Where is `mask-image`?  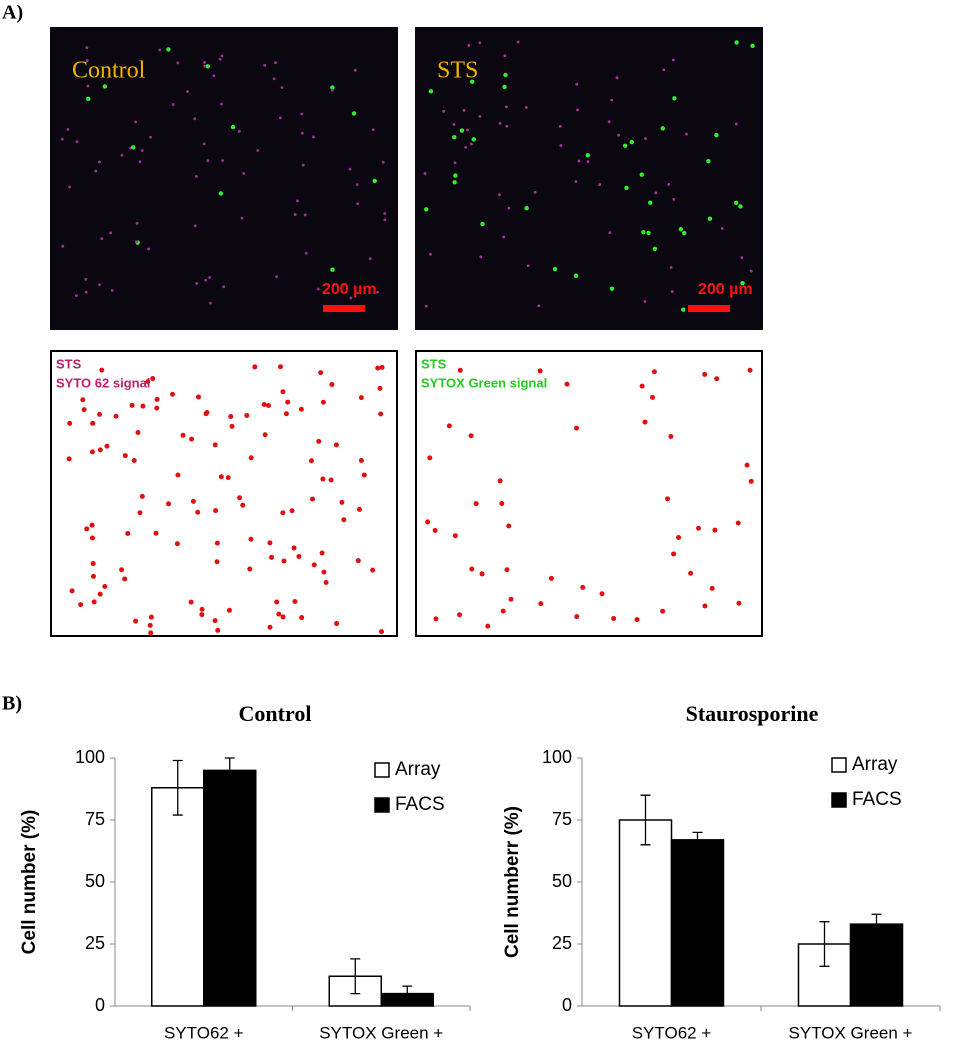
mask-image is located at coordinates (224, 493).